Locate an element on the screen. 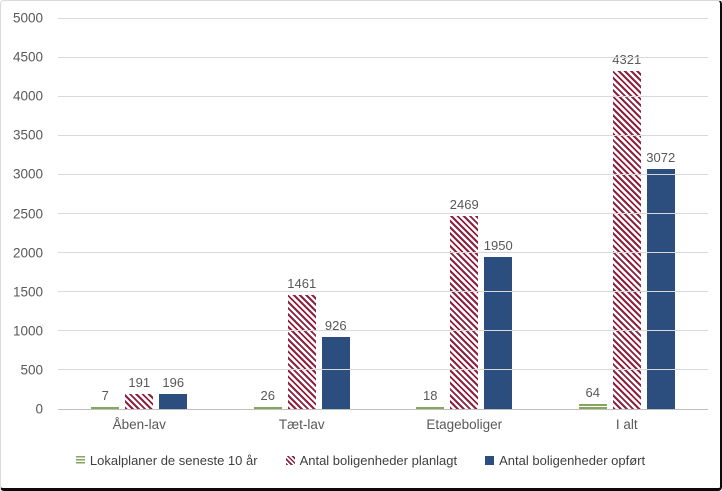 Image resolution: width=722 pixels, height=491 pixels. data-label: 64 is located at coordinates (592, 392).